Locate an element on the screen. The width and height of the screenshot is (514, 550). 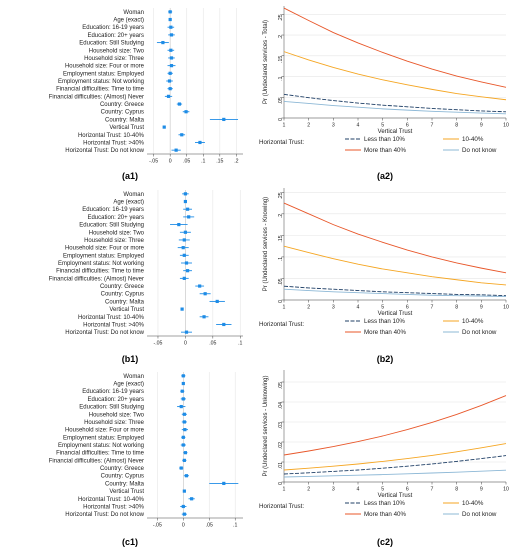
coef-label: Horizontal Trust: 10-40% is located at coordinates (111, 136).